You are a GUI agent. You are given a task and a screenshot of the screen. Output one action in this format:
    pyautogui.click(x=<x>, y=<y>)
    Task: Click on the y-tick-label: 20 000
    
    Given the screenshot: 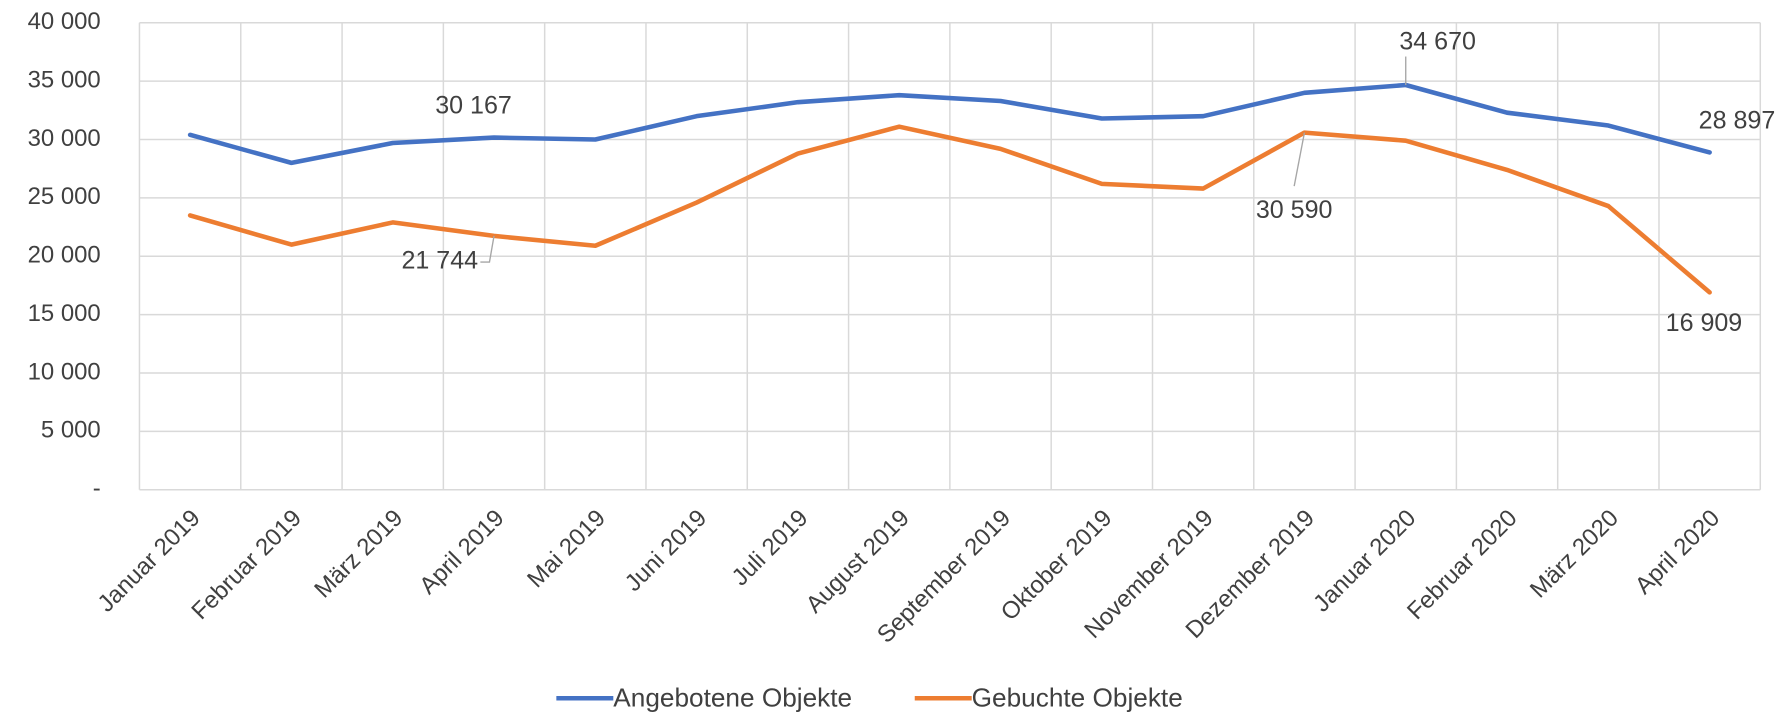 What is the action you would take?
    pyautogui.click(x=64, y=255)
    